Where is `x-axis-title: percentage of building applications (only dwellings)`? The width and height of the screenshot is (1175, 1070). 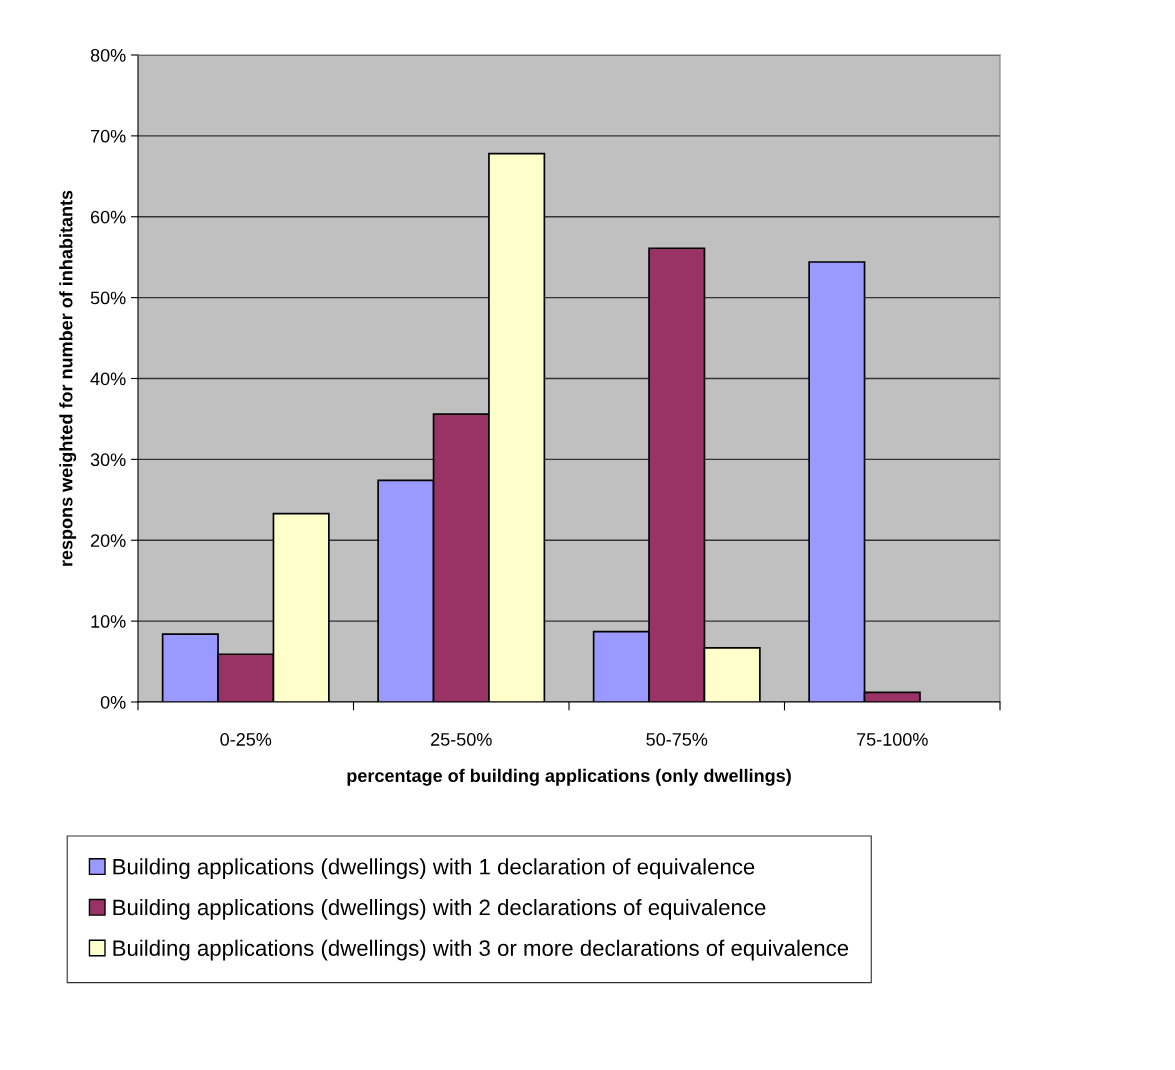 x-axis-title: percentage of building applications (only dwellings) is located at coordinates (569, 777).